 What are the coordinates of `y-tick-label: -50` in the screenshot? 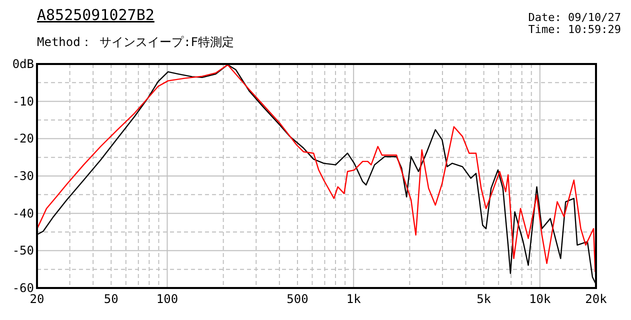 It's located at (23, 251).